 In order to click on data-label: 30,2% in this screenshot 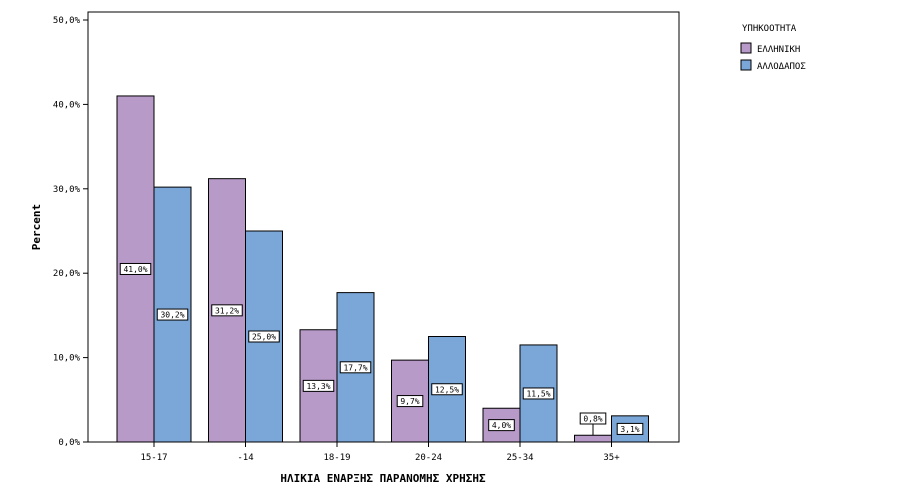, I will do `click(172, 315)`.